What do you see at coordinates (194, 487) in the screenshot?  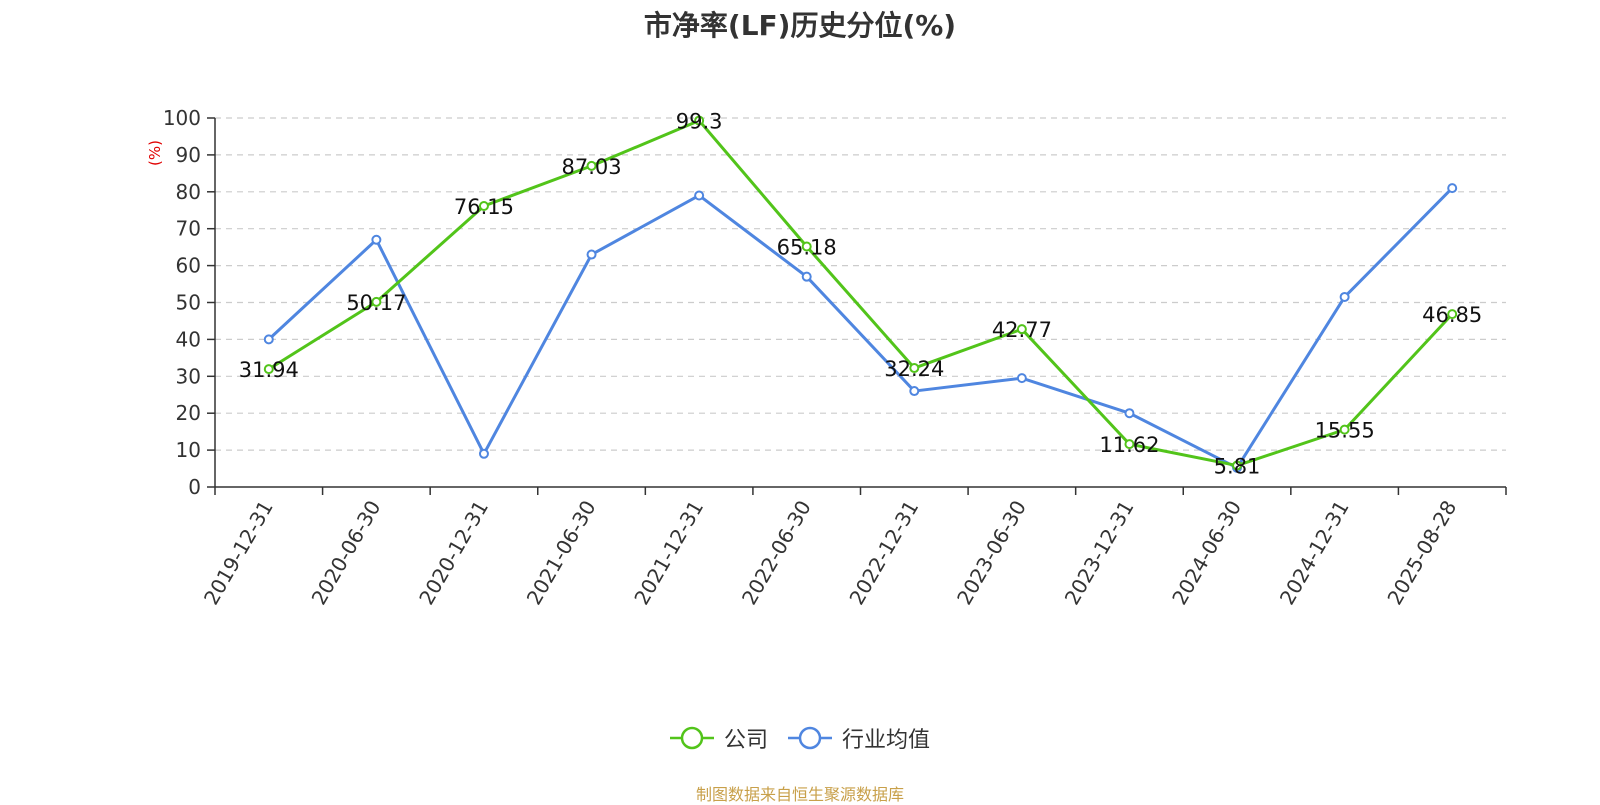 I see `y-tick-label: 0` at bounding box center [194, 487].